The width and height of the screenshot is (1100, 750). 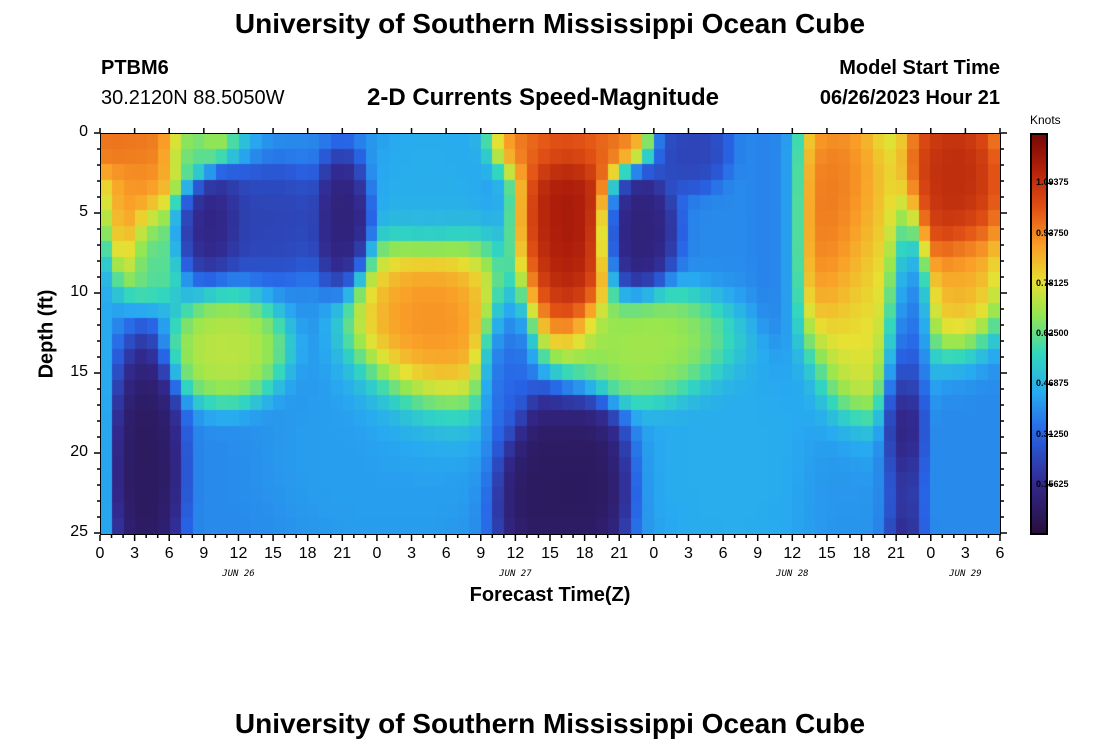 I want to click on colorbar-tick-label: 1.09375, so click(x=1052, y=182).